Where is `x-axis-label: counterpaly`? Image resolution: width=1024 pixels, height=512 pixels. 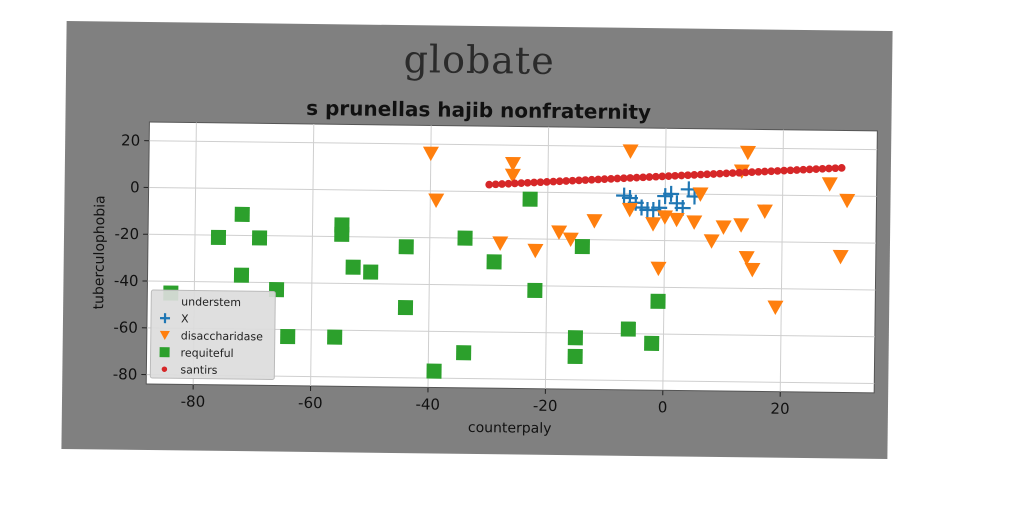
x-axis-label: counterpaly is located at coordinates (510, 428).